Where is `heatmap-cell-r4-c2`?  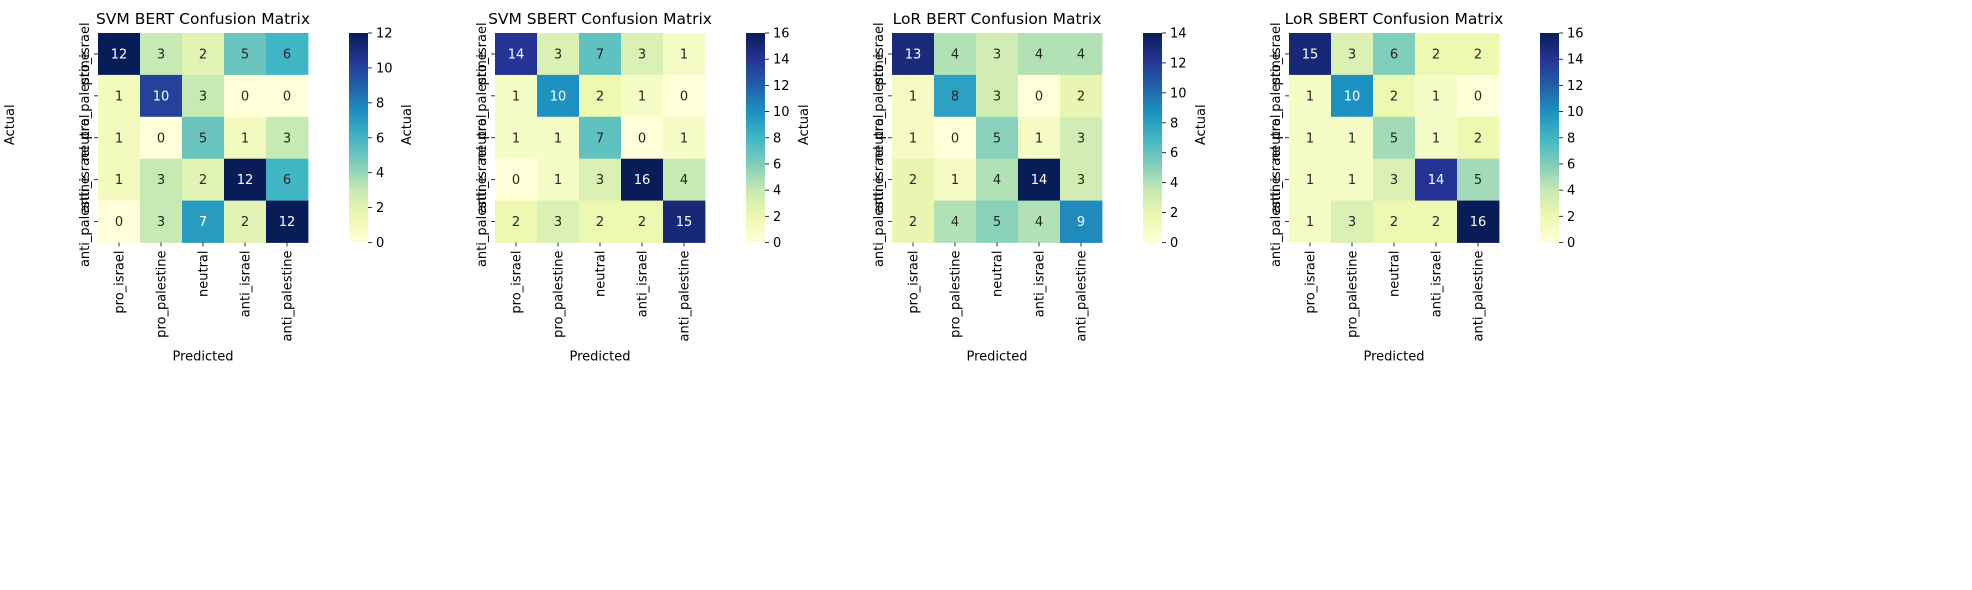 heatmap-cell-r4-c2 is located at coordinates (955, 179).